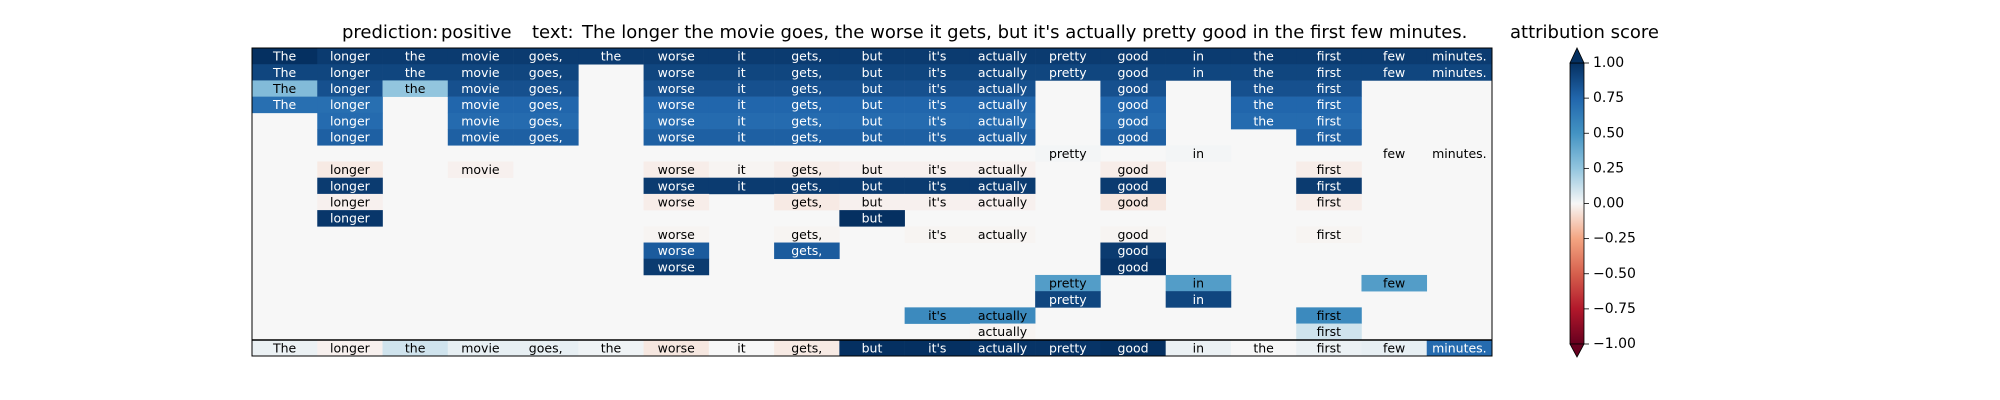 The height and width of the screenshot is (400, 2000). Describe the element at coordinates (1608, 168) in the screenshot. I see `colorbar-tick-label: 0.25` at that location.